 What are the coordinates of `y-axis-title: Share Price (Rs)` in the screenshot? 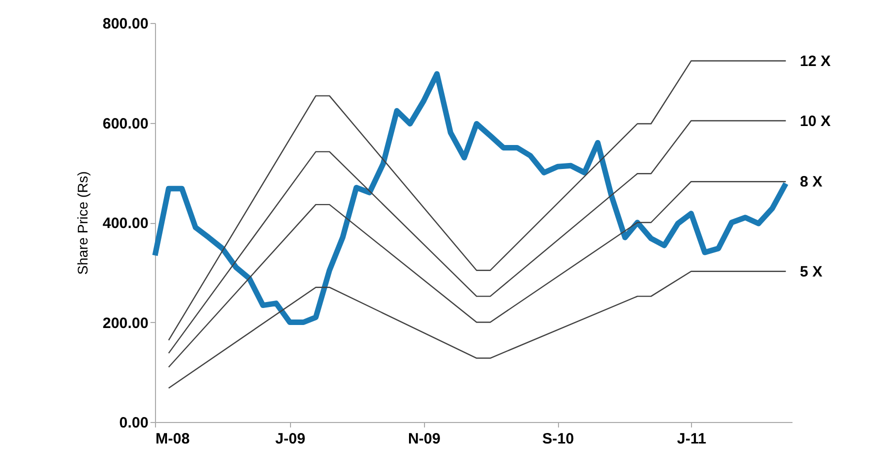 It's located at (82, 223).